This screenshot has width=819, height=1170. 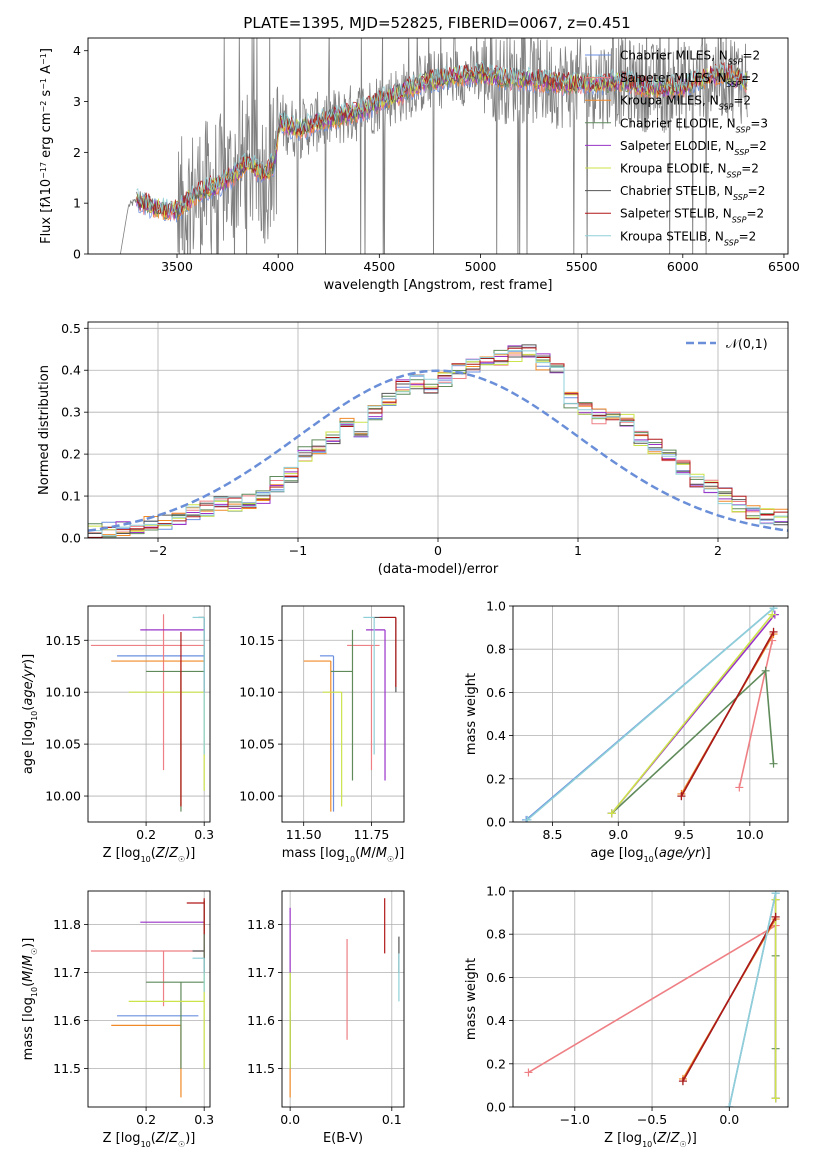 I want to click on x-tick-label: 4000, so click(x=278, y=266).